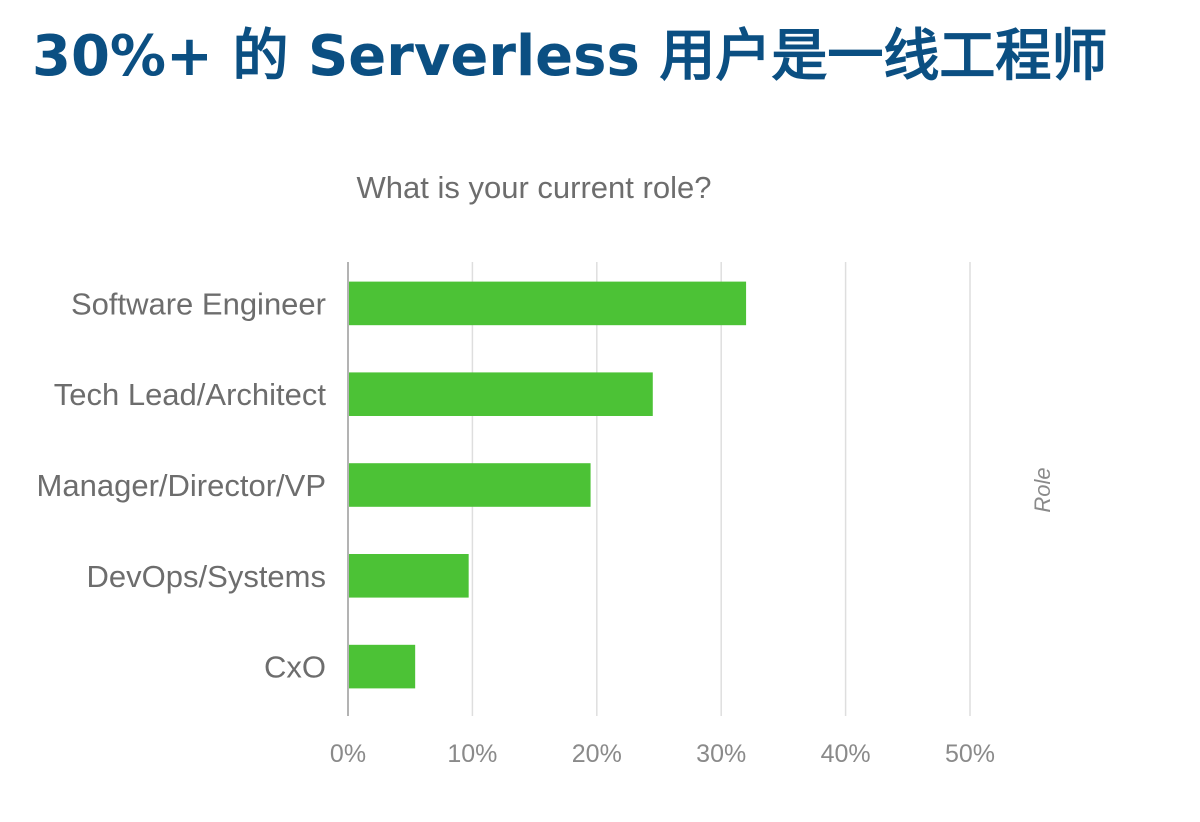 This screenshot has height=822, width=1200. What do you see at coordinates (970, 754) in the screenshot?
I see `x-tick-label: 50%` at bounding box center [970, 754].